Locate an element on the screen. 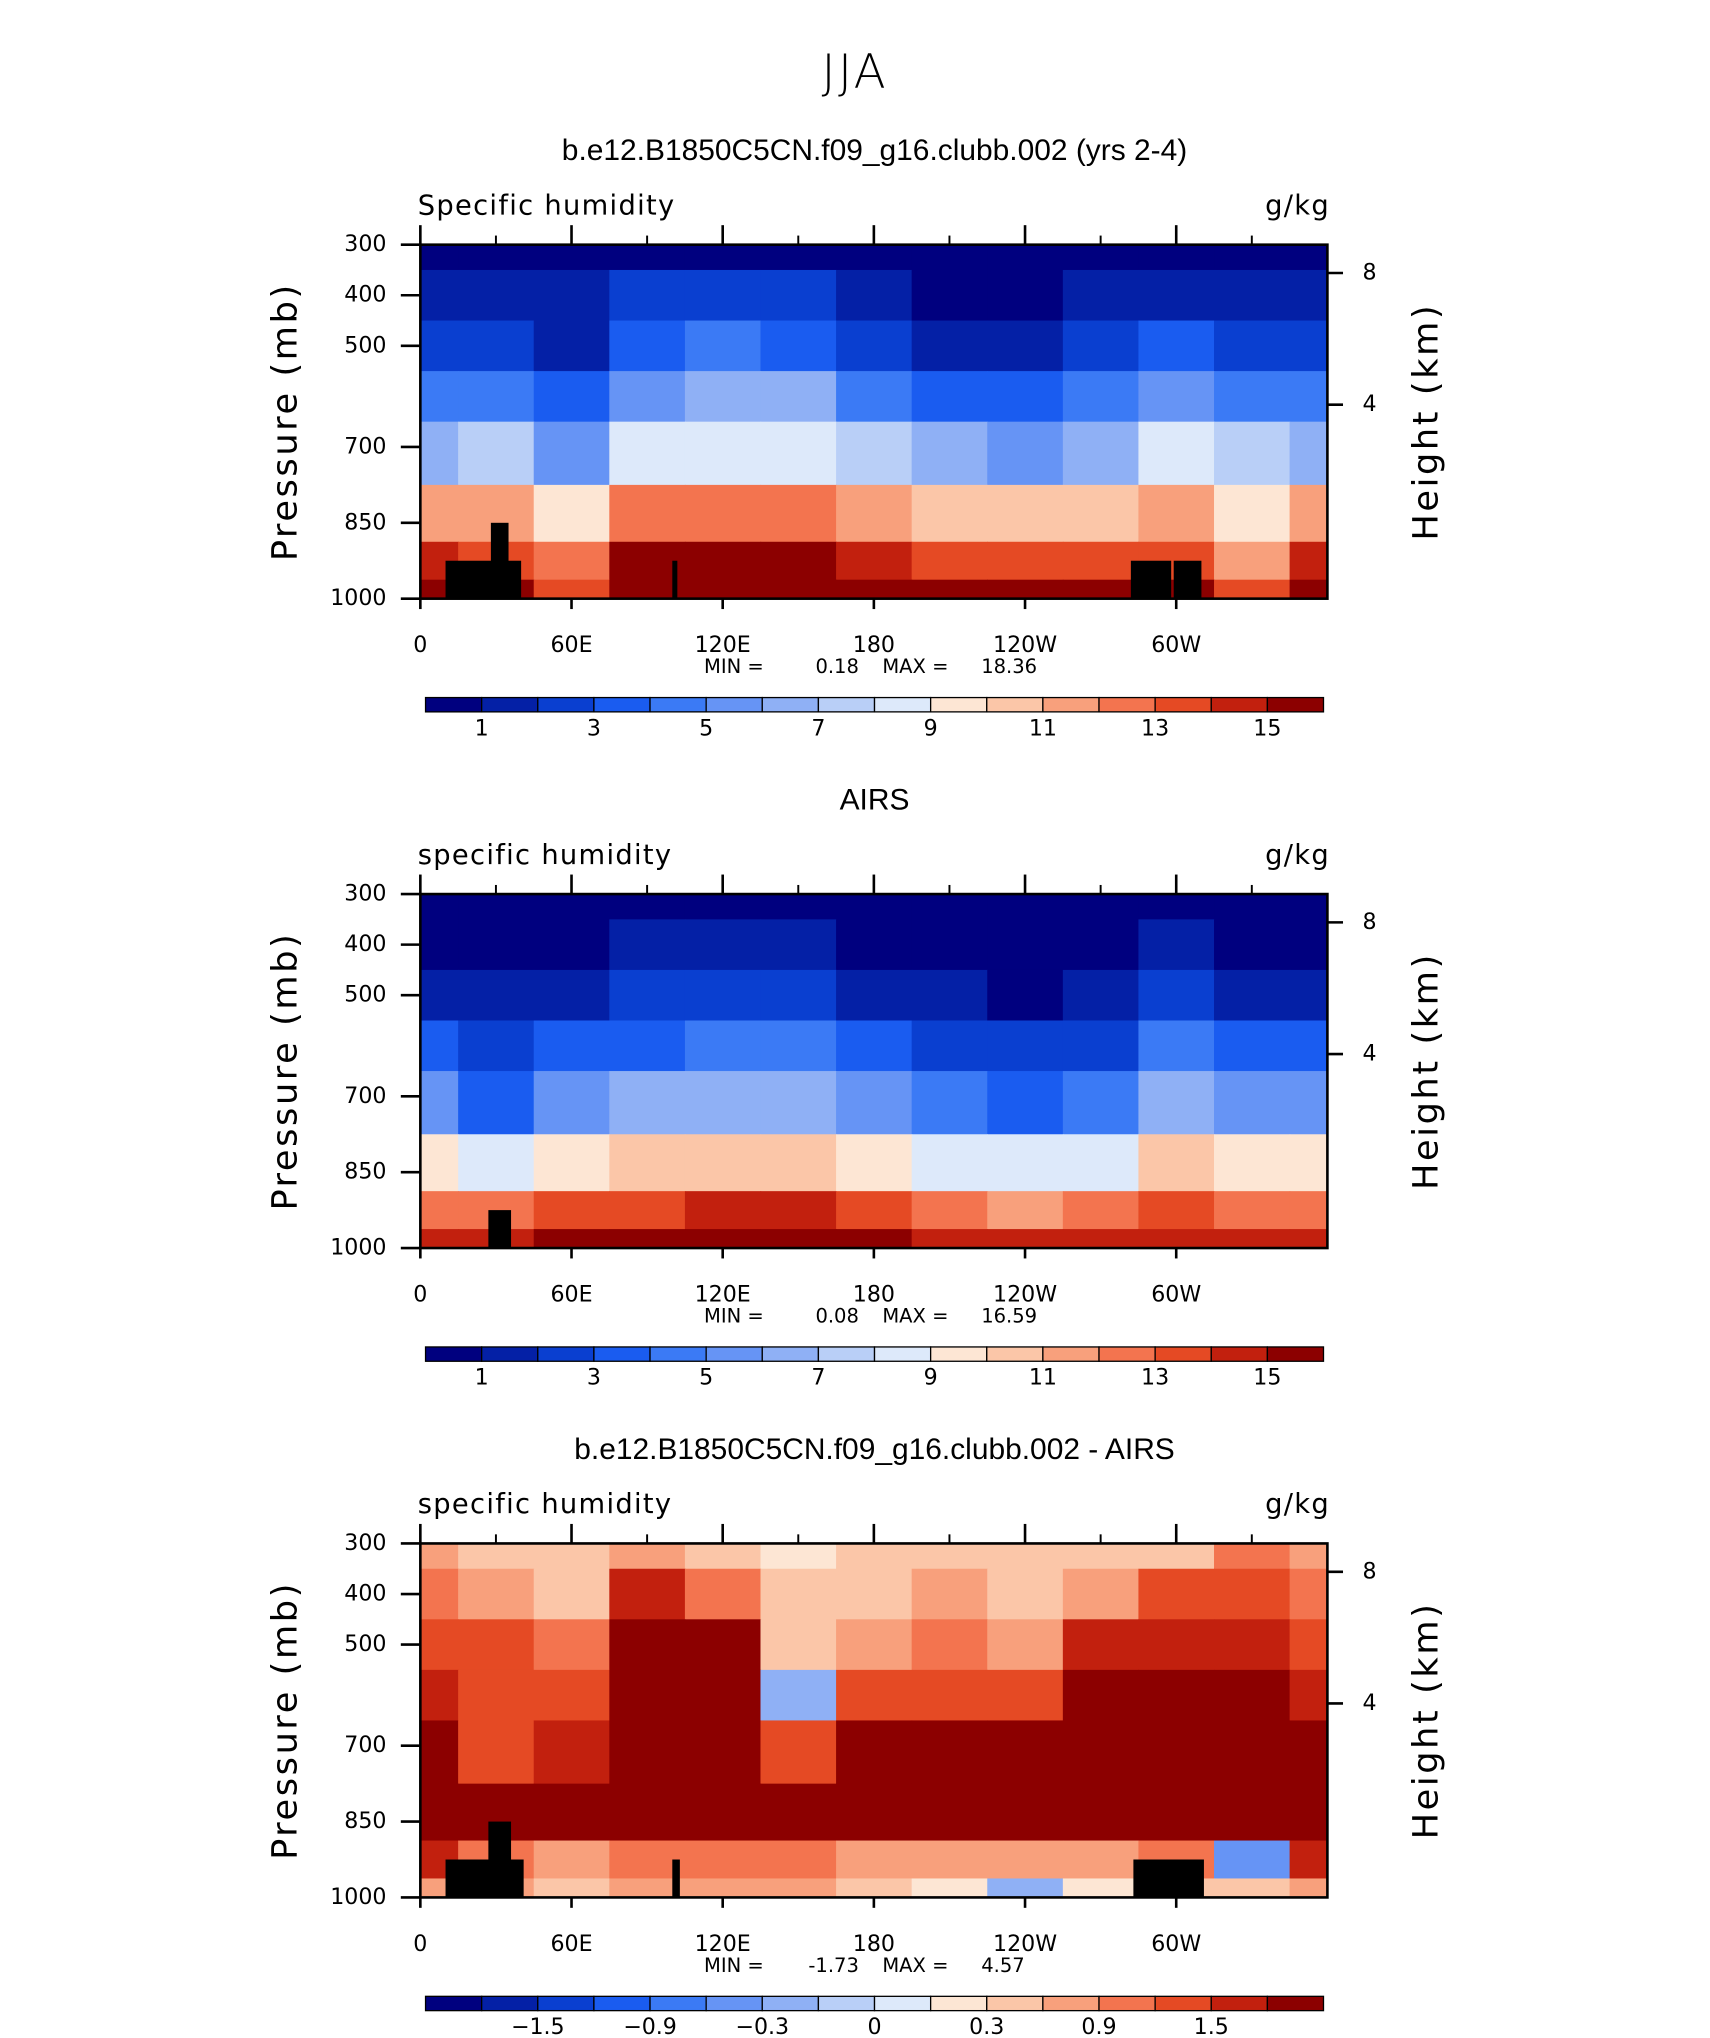  max-value: 18.36 is located at coordinates (1009, 666).